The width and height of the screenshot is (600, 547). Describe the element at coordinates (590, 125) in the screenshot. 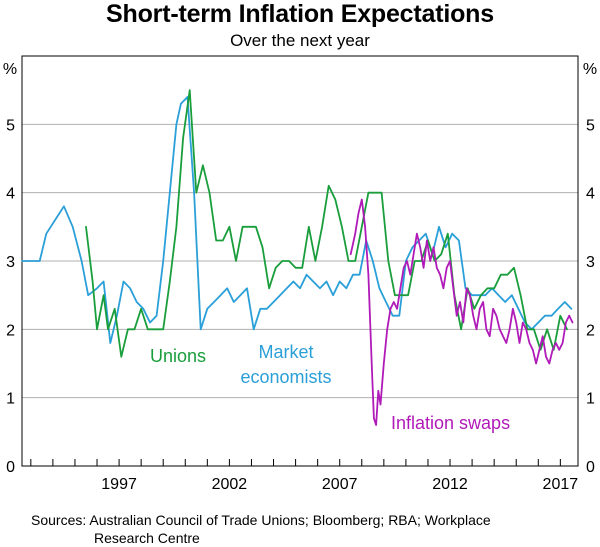

I see `y-tick-label-right: 5` at that location.